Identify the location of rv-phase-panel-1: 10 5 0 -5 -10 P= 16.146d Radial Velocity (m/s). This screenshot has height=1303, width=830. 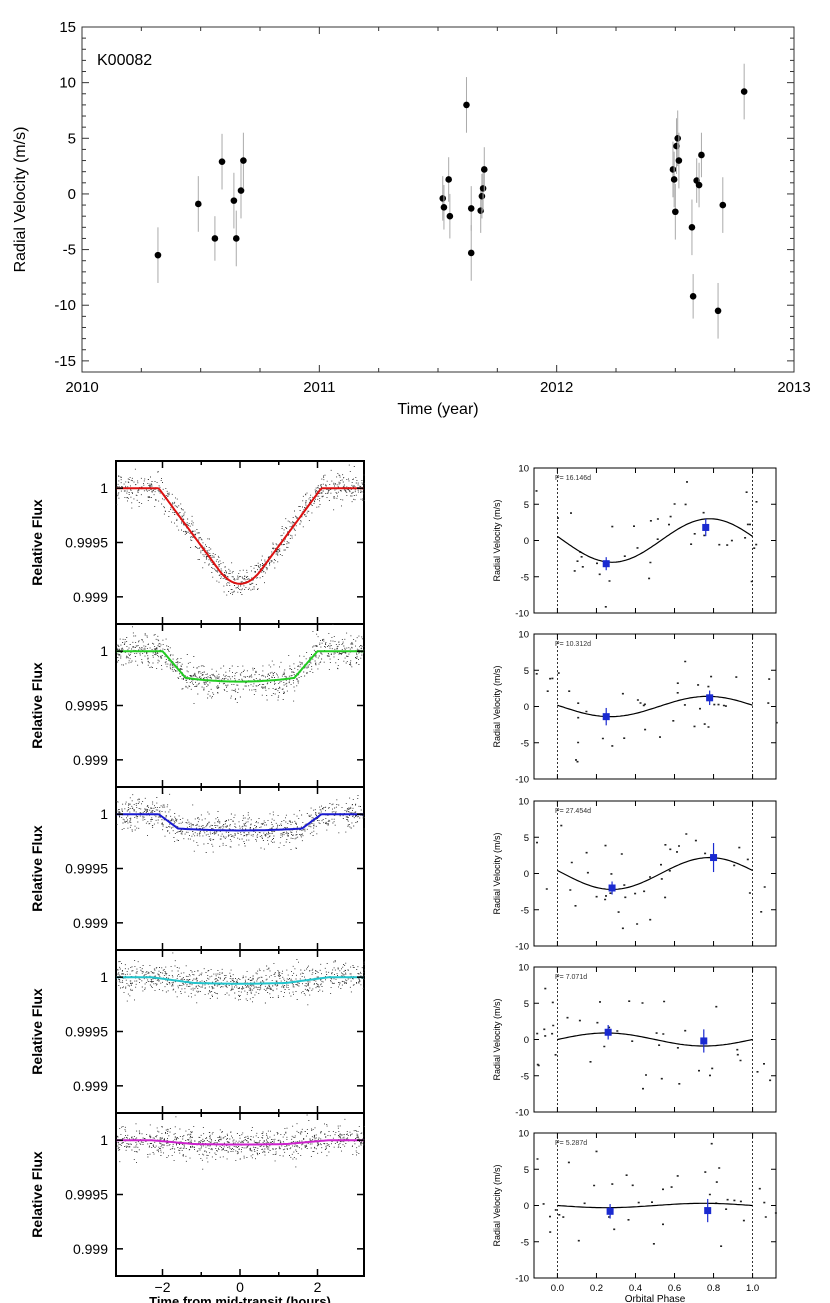
(634, 542).